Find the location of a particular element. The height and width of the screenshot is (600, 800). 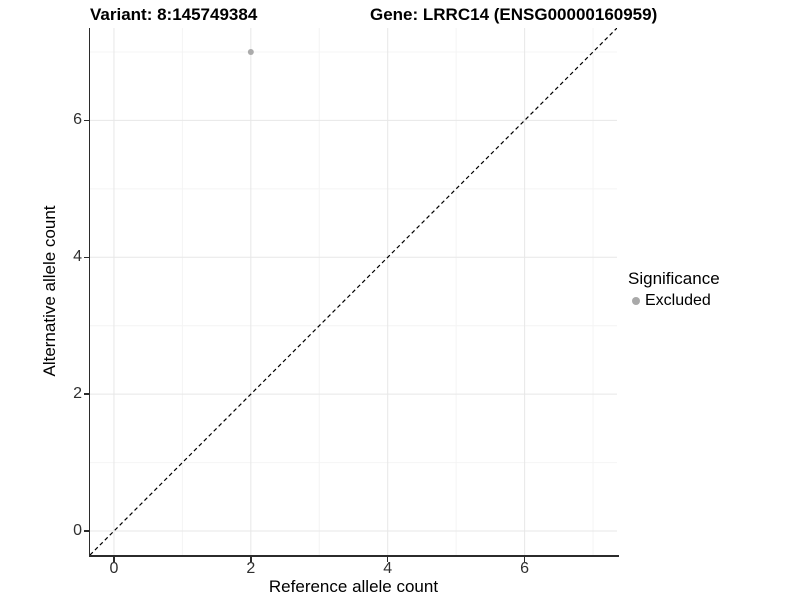

excluded-point-icon is located at coordinates (636, 300).